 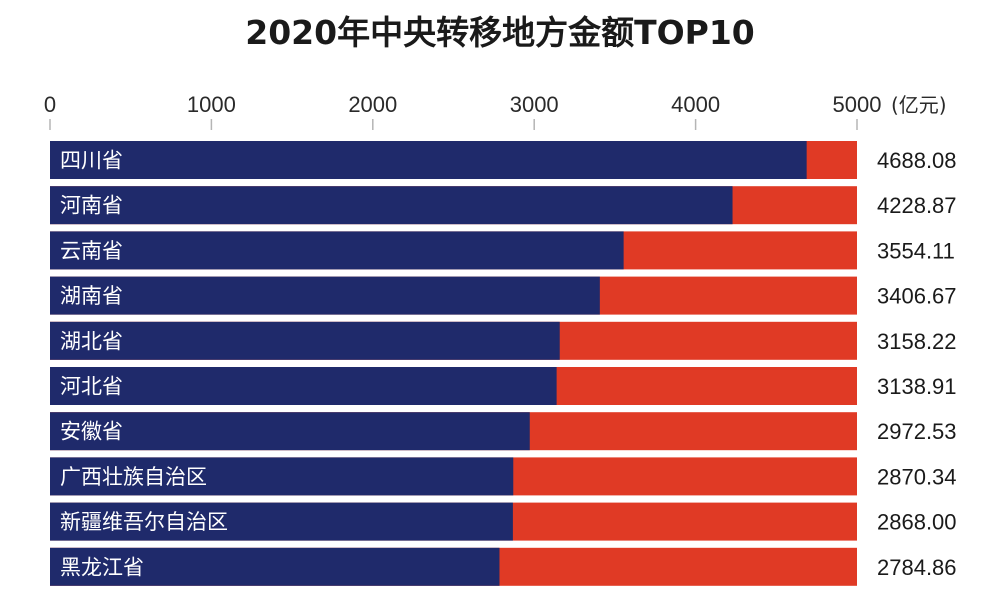 What do you see at coordinates (857, 104) in the screenshot?
I see `tick-label-5000: 5000` at bounding box center [857, 104].